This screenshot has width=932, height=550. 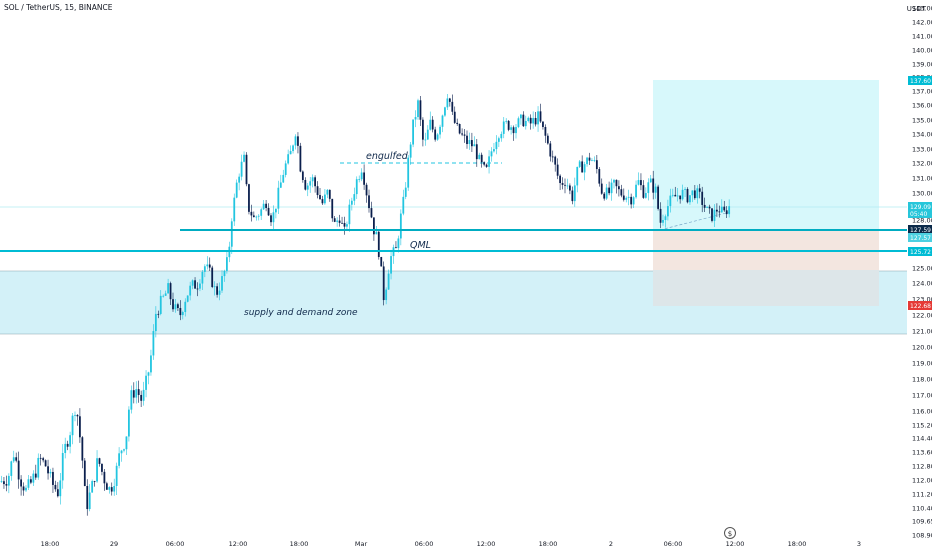 What do you see at coordinates (922, 269) in the screenshot?
I see `price-tick-label: 125.00` at bounding box center [922, 269].